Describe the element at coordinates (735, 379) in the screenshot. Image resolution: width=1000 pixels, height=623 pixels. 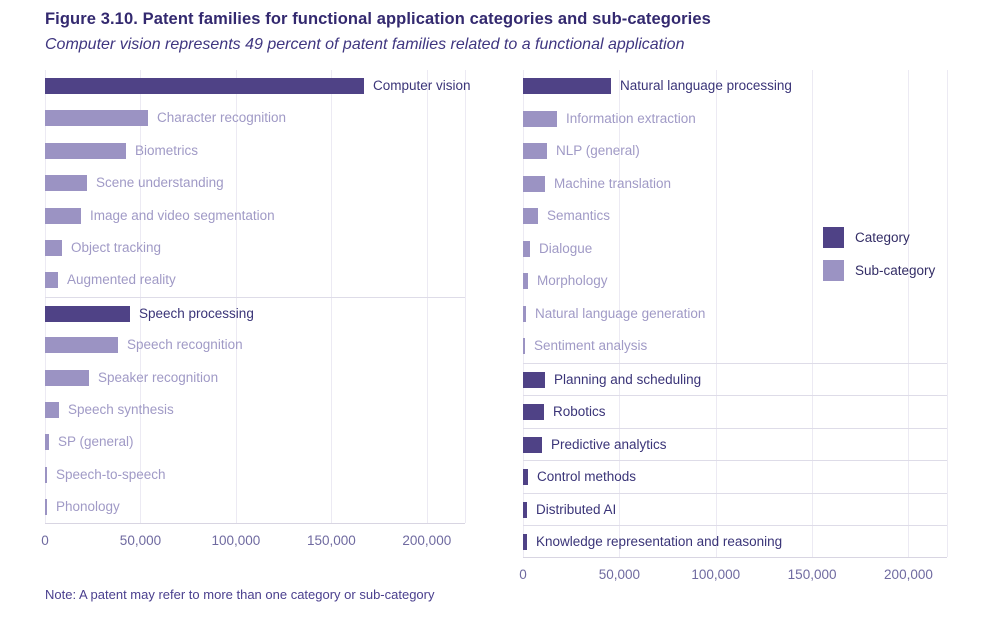
I see `chart-row: Planning and scheduling` at that location.